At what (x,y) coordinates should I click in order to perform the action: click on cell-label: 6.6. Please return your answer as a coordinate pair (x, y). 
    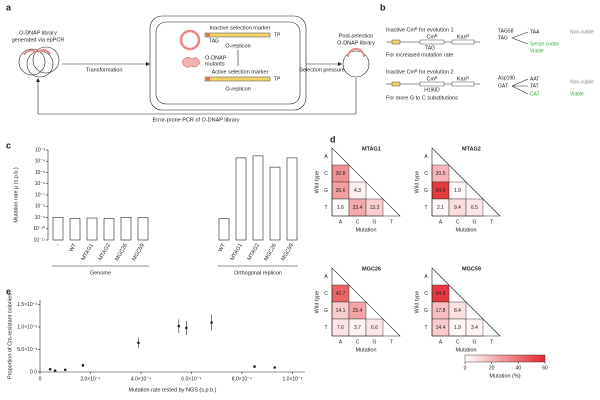
    Looking at the image, I should click on (374, 328).